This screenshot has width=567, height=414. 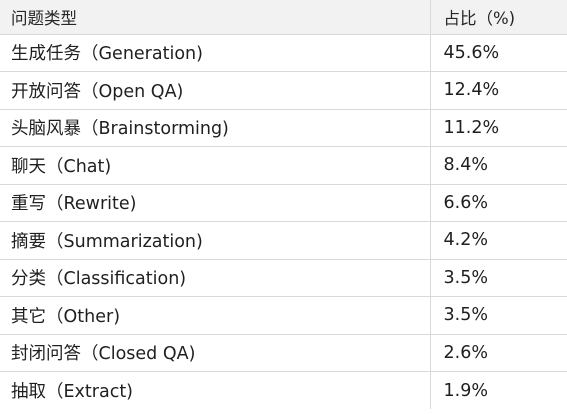 I want to click on table-row: 摘要（Summarization) 4.2%, so click(x=283, y=240).